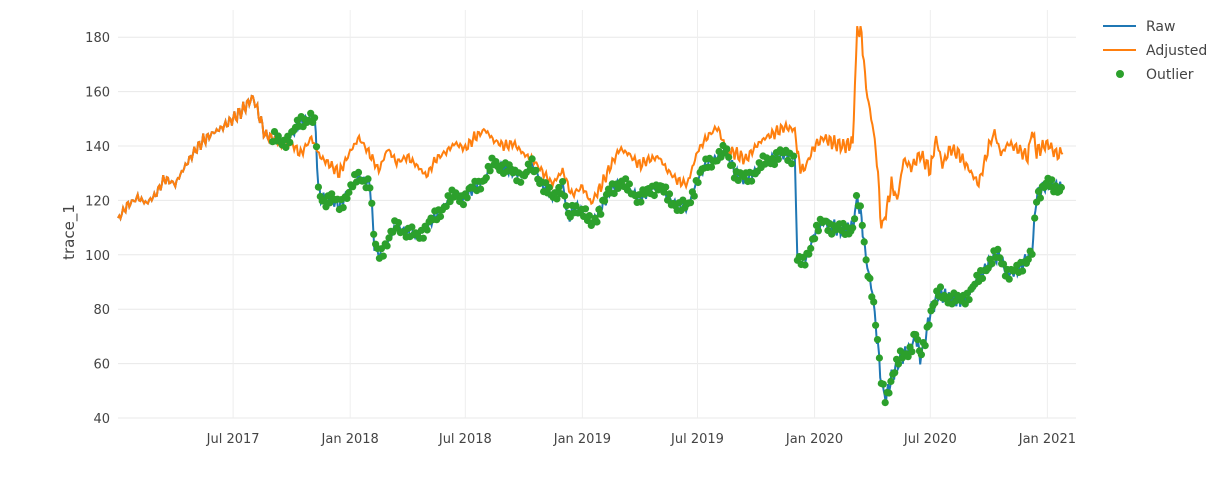 The height and width of the screenshot is (478, 1221). Describe the element at coordinates (465, 439) in the screenshot. I see `x-tick-label: Jul 2018` at that location.